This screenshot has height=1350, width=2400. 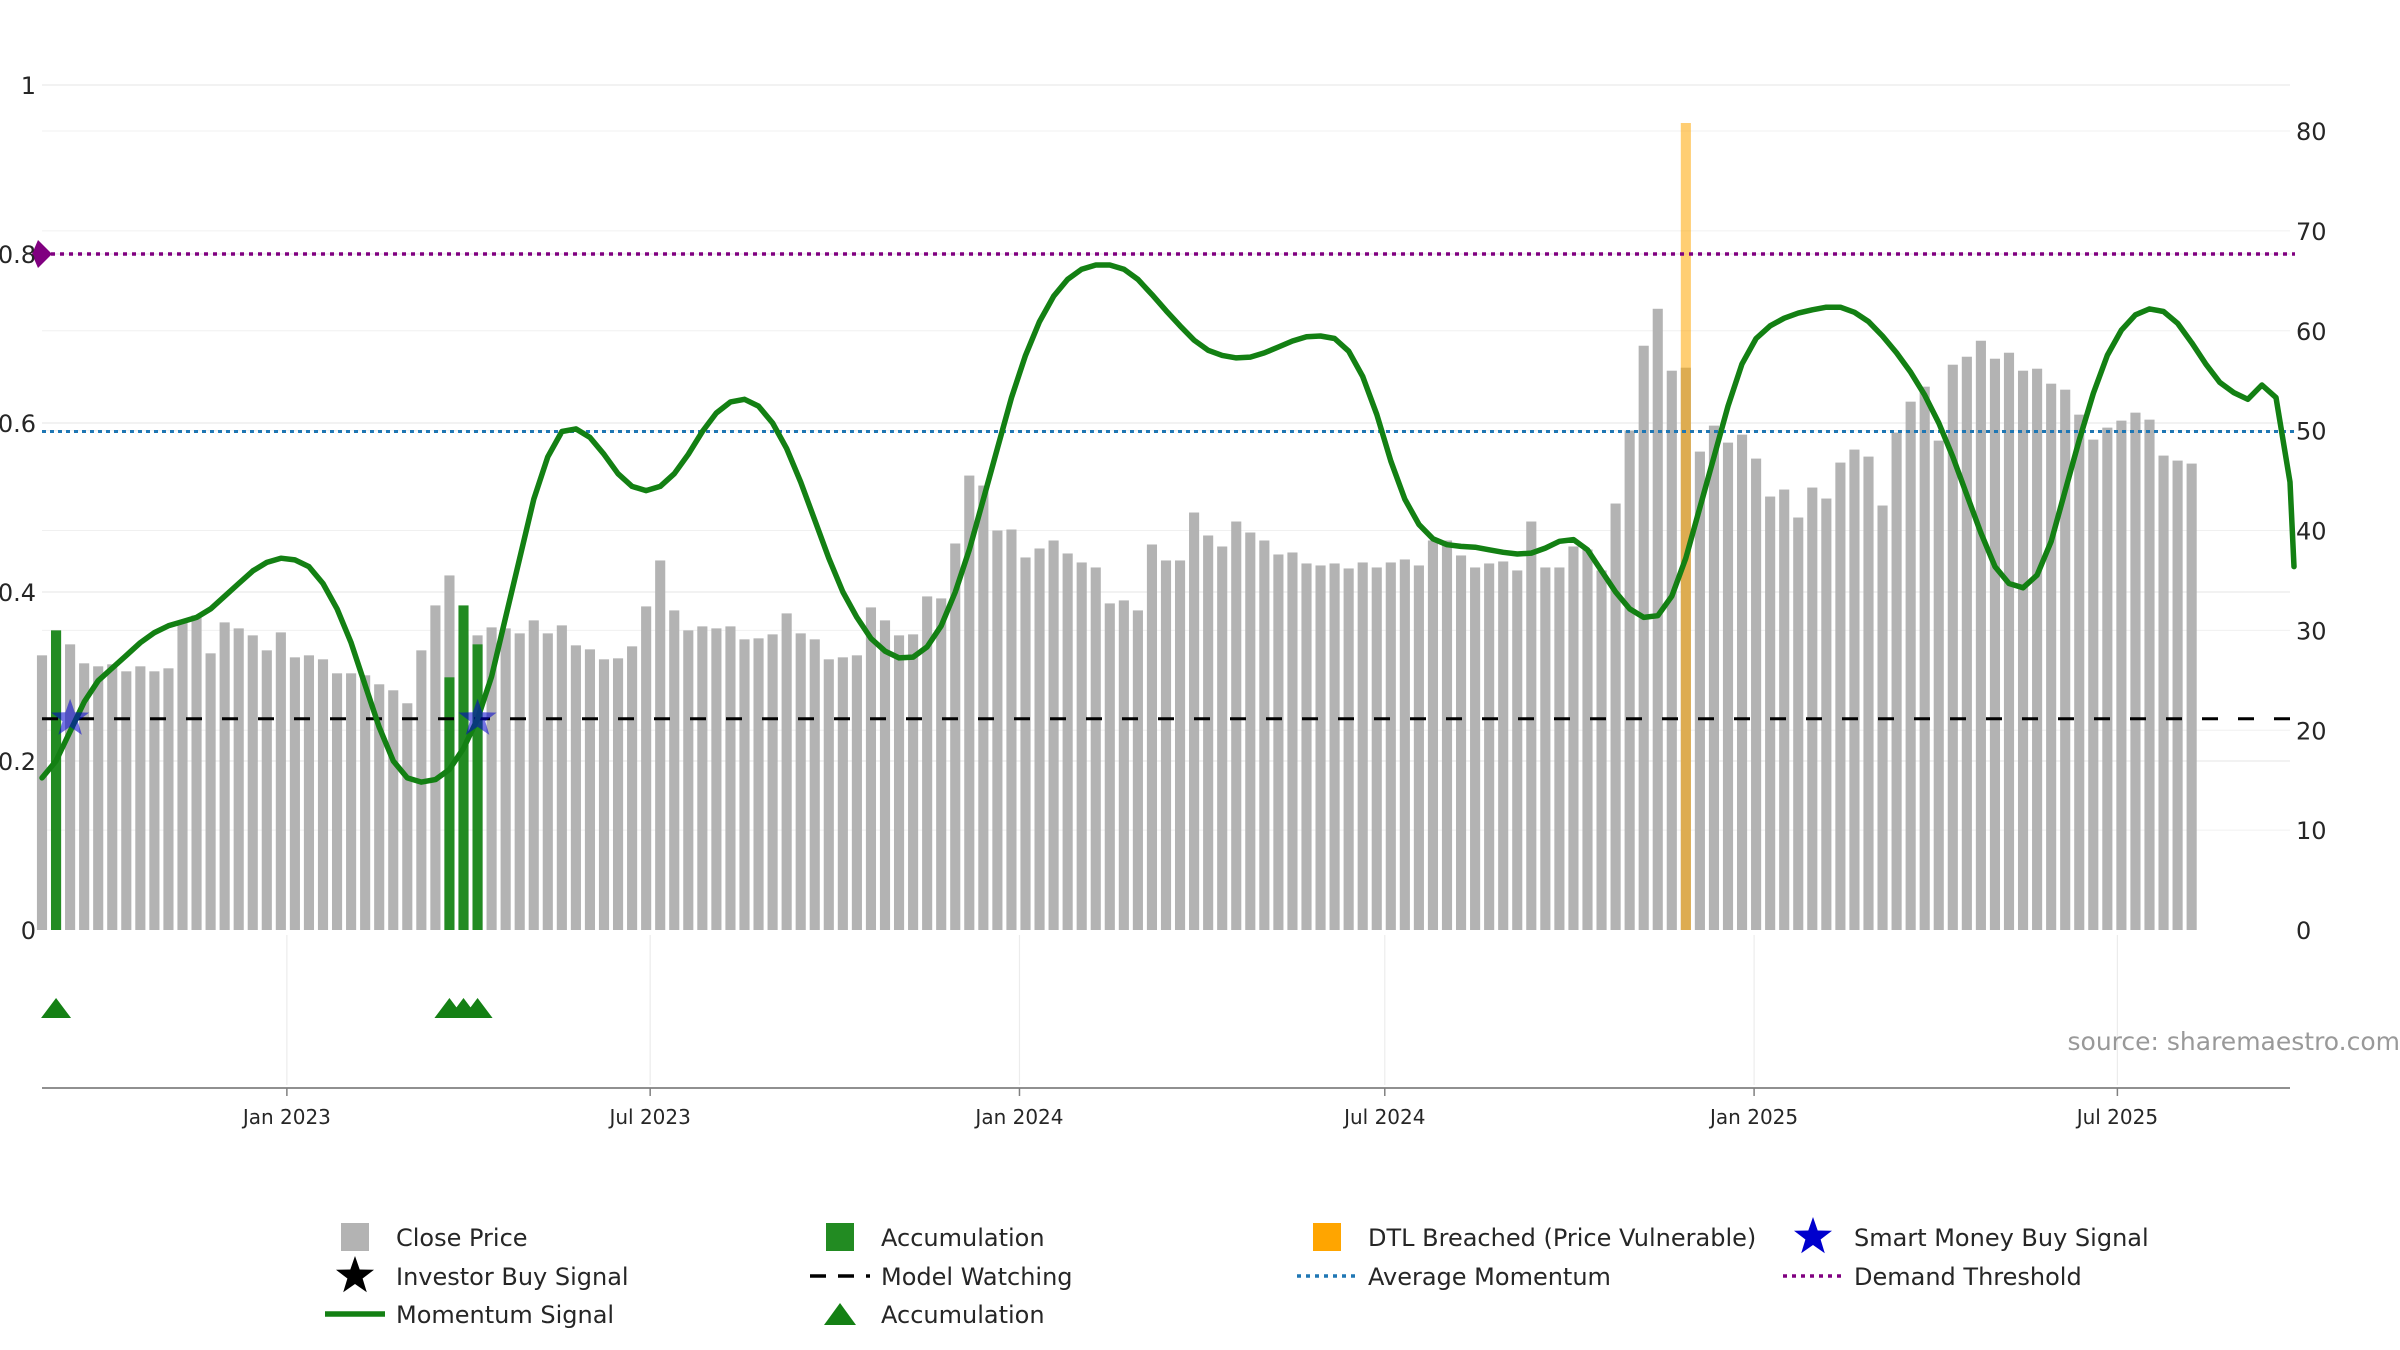 I want to click on legend-label: Model Watching, so click(x=977, y=1277).